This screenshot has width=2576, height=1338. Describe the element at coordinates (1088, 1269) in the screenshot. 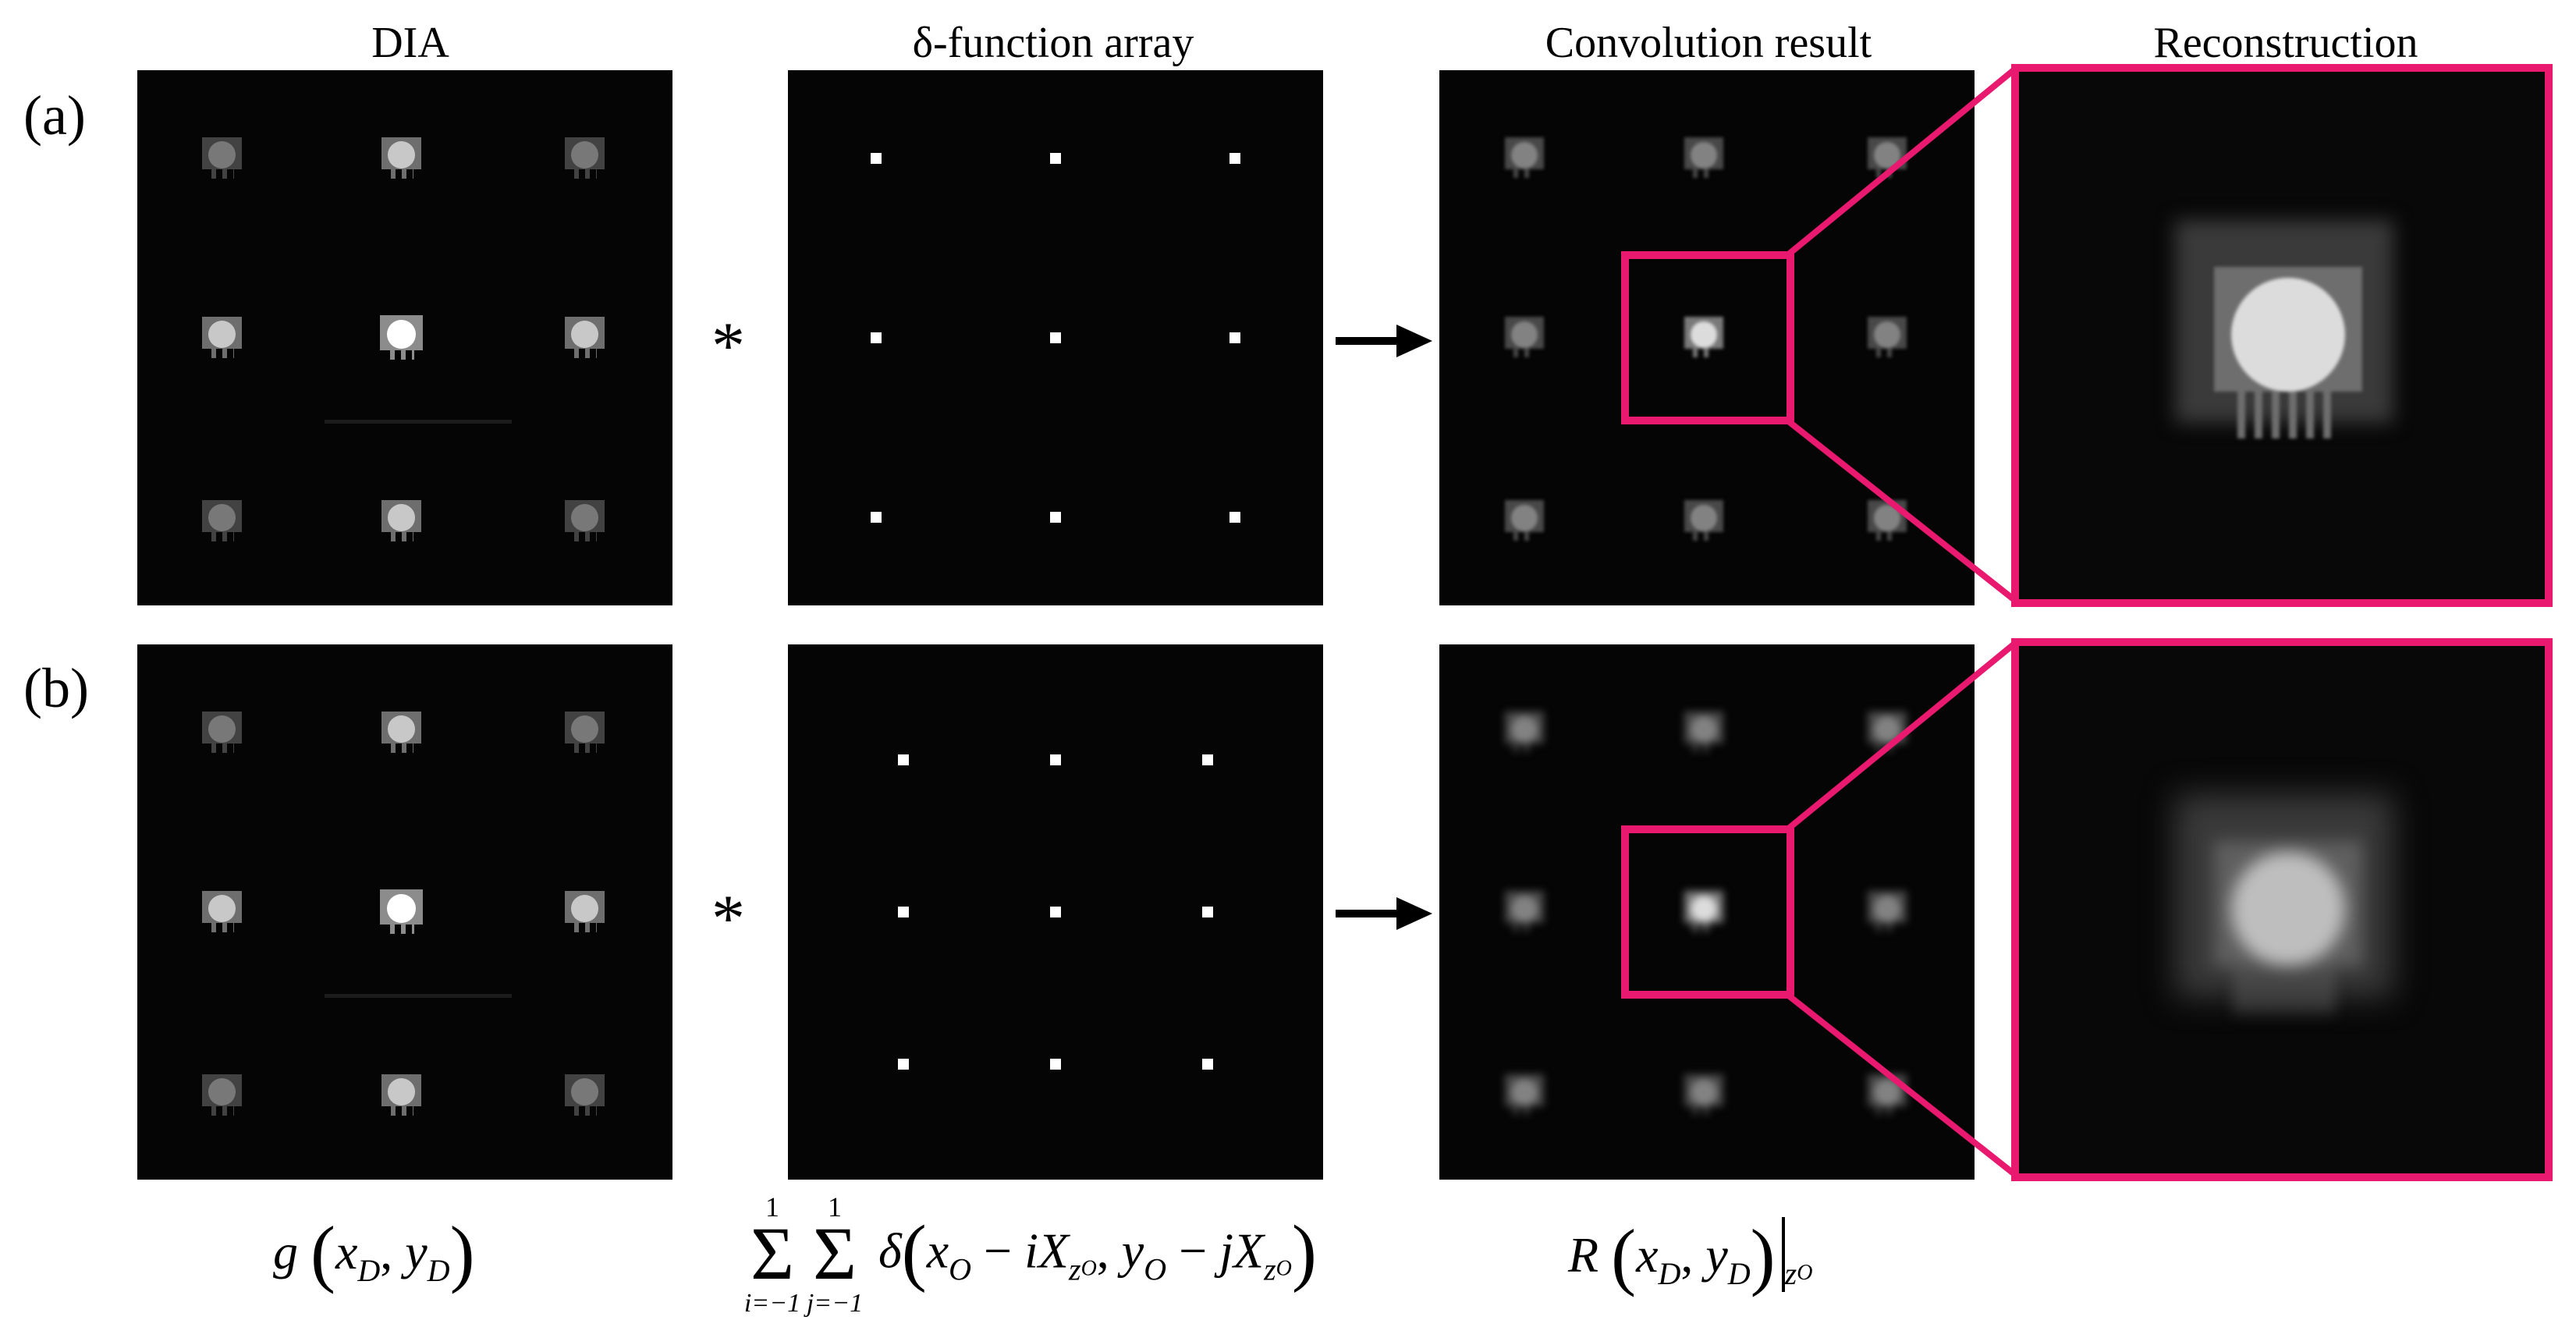

I see `delta-ix-zsubsub: O` at that location.